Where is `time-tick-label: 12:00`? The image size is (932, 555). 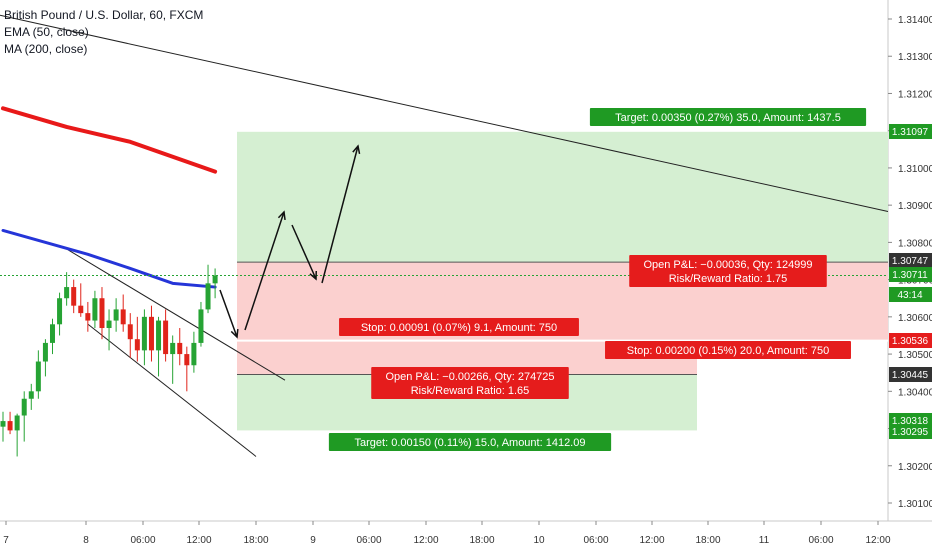 time-tick-label: 12:00 is located at coordinates (198, 540).